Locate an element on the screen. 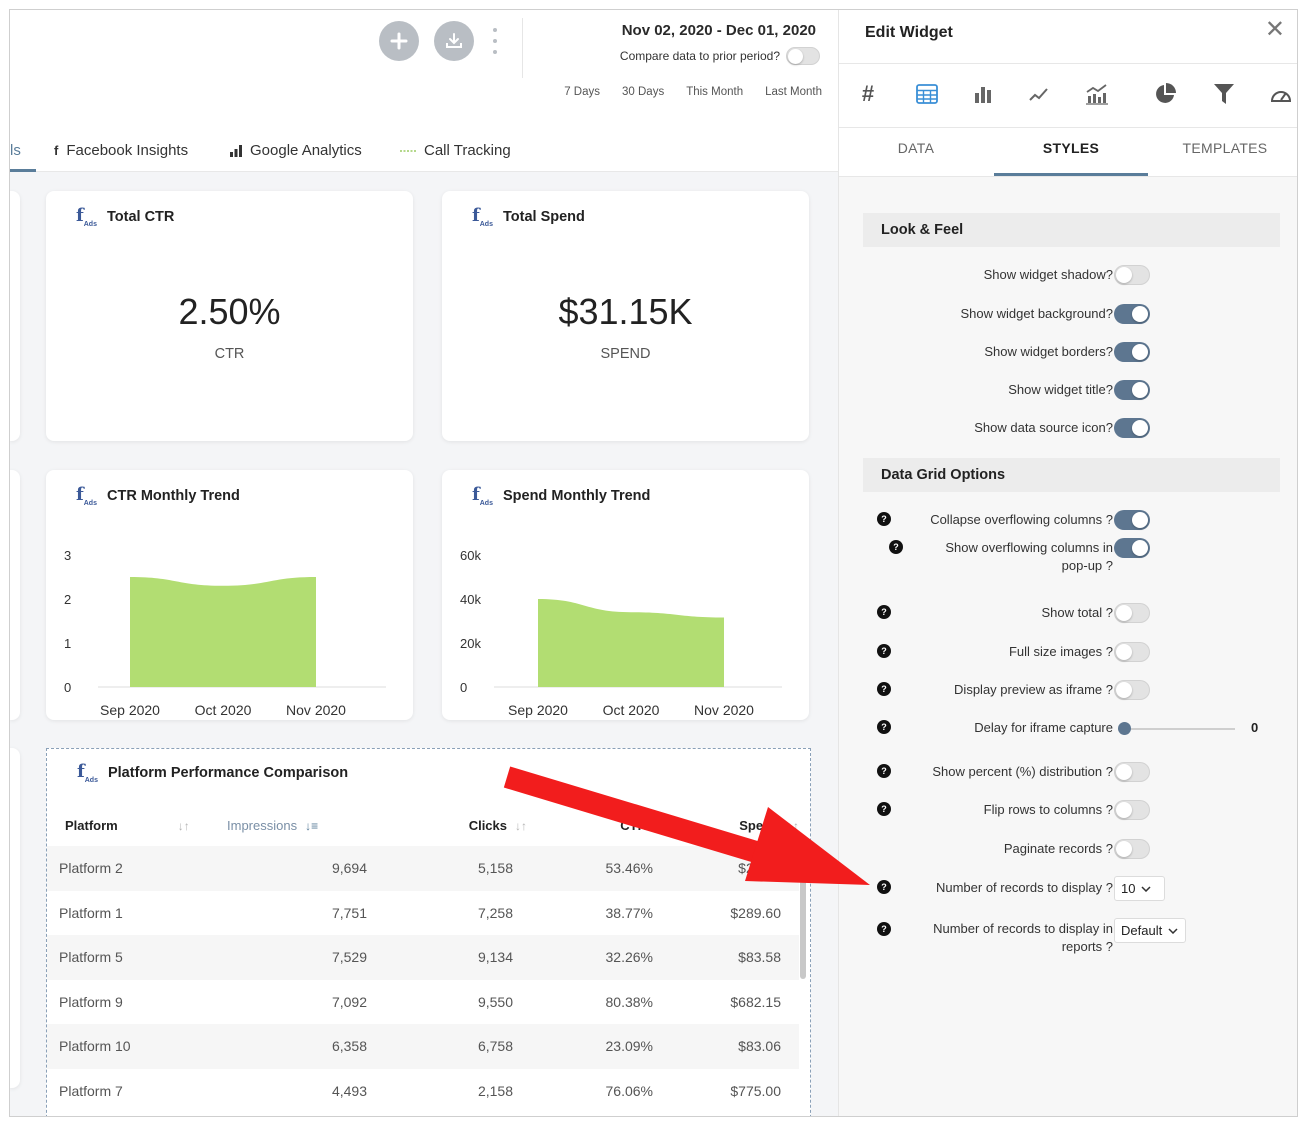 The width and height of the screenshot is (1303, 1123). y-tick-label: 3 is located at coordinates (67, 555).